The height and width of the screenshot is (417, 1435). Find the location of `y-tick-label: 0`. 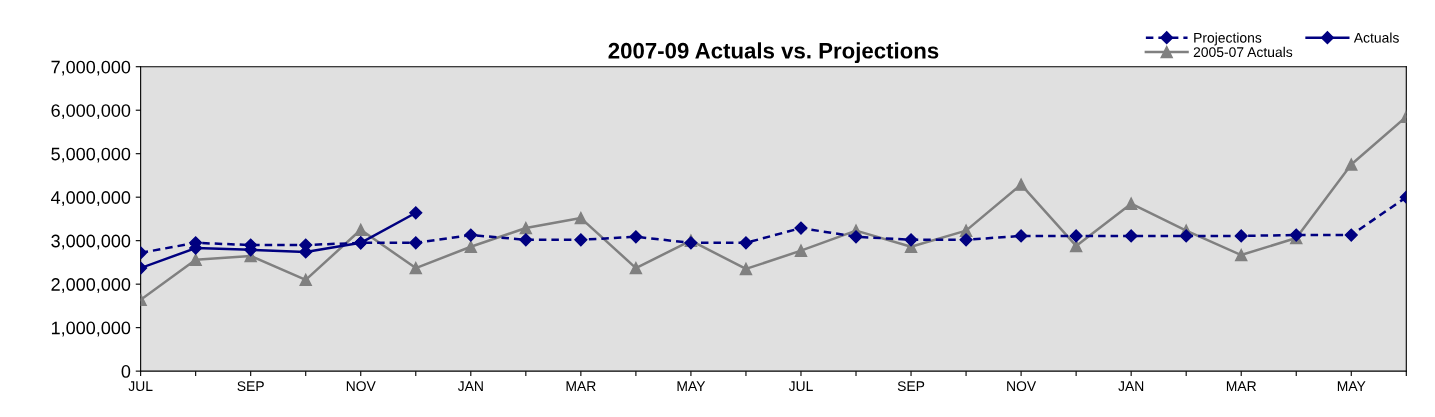

y-tick-label: 0 is located at coordinates (126, 371).